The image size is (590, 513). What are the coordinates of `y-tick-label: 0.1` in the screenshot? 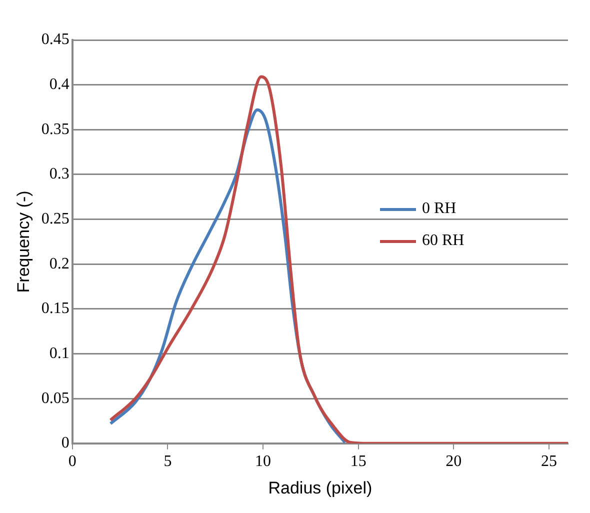 It's located at (59, 353).